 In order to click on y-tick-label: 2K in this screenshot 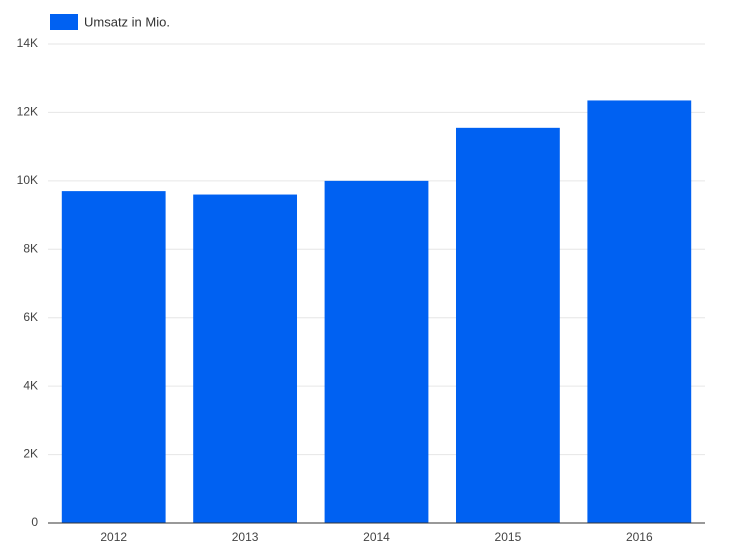, I will do `click(30, 454)`.